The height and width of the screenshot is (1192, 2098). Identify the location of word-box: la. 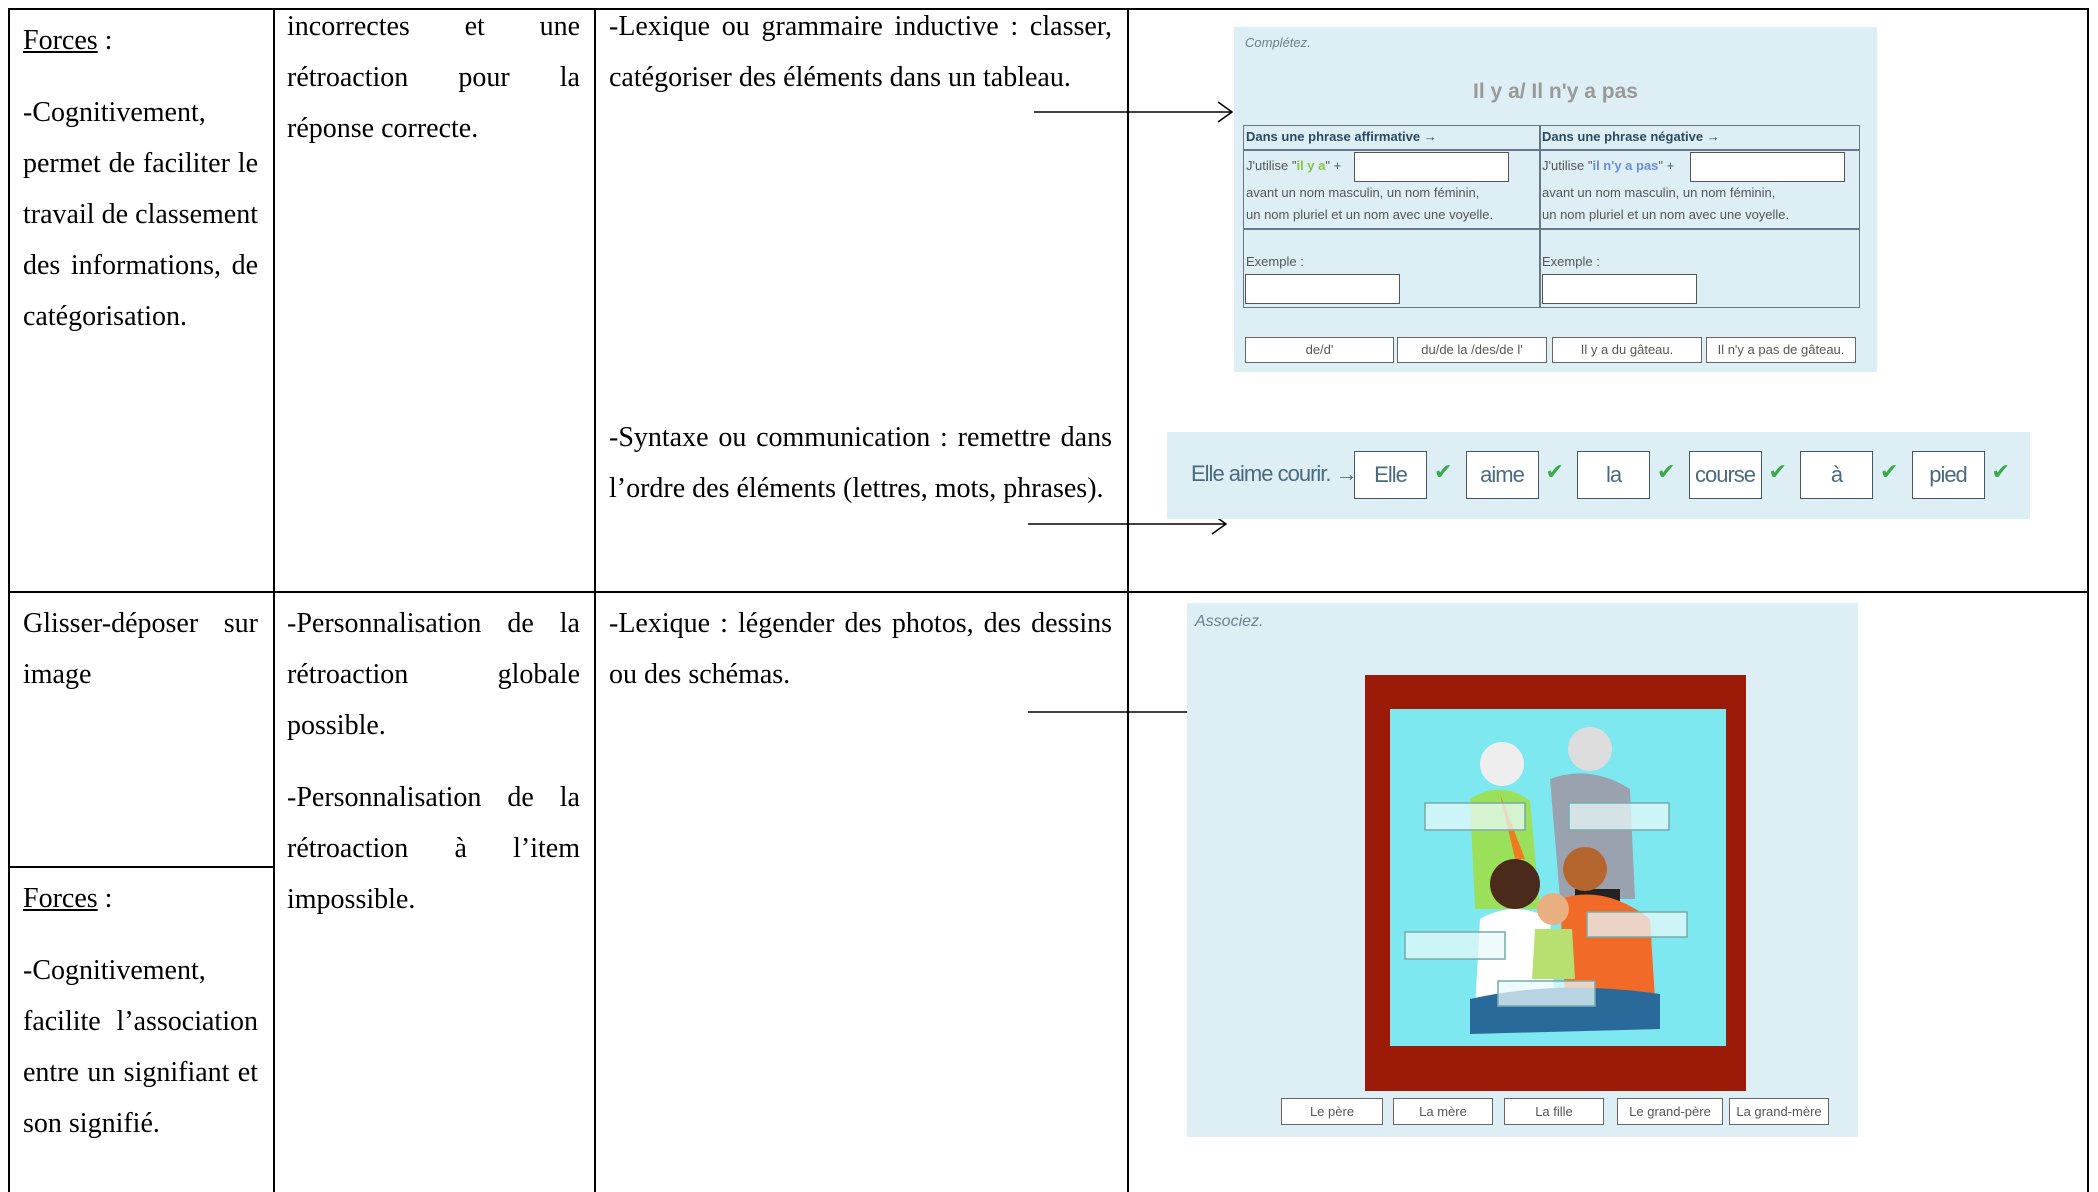
(1613, 475).